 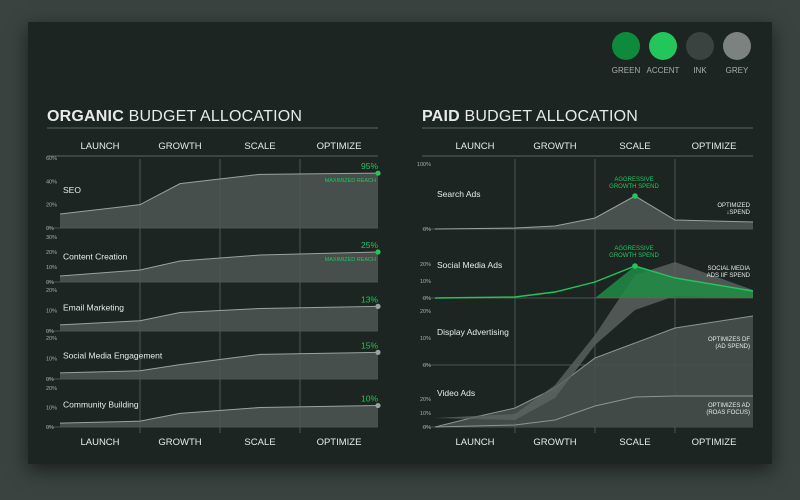 What do you see at coordinates (93, 308) in the screenshot?
I see `series-name: Email Marketing` at bounding box center [93, 308].